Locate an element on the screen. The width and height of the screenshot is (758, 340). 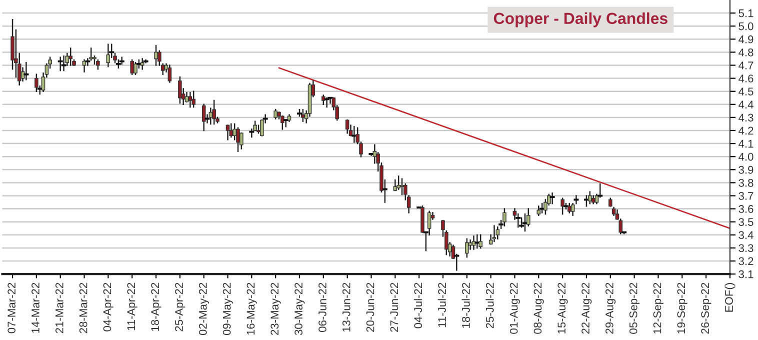
x-tick-label: 16-May-22 is located at coordinates (251, 308).